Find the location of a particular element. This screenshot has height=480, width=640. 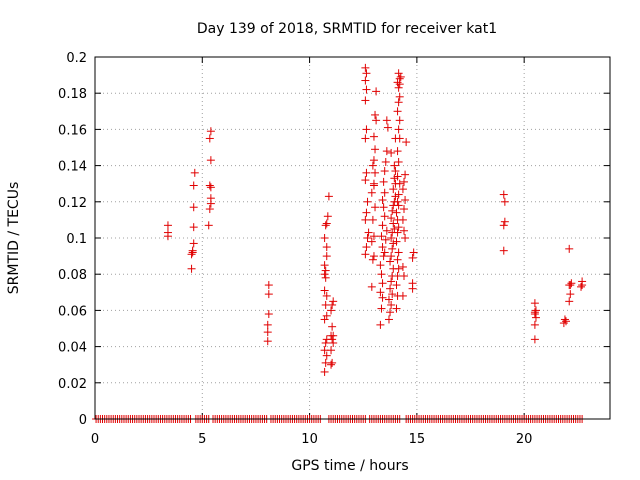

x-tick-label: 0 is located at coordinates (95, 439).